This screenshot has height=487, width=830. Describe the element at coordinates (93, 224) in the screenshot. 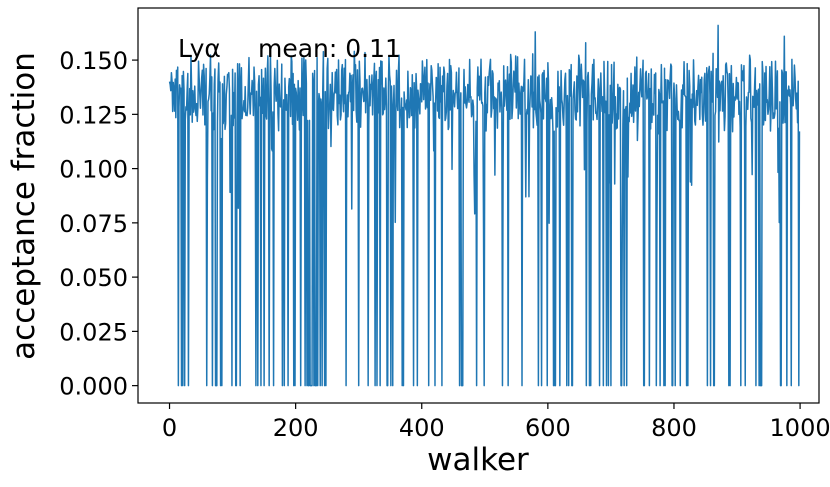

I see `y-tick-label: 0.075` at that location.